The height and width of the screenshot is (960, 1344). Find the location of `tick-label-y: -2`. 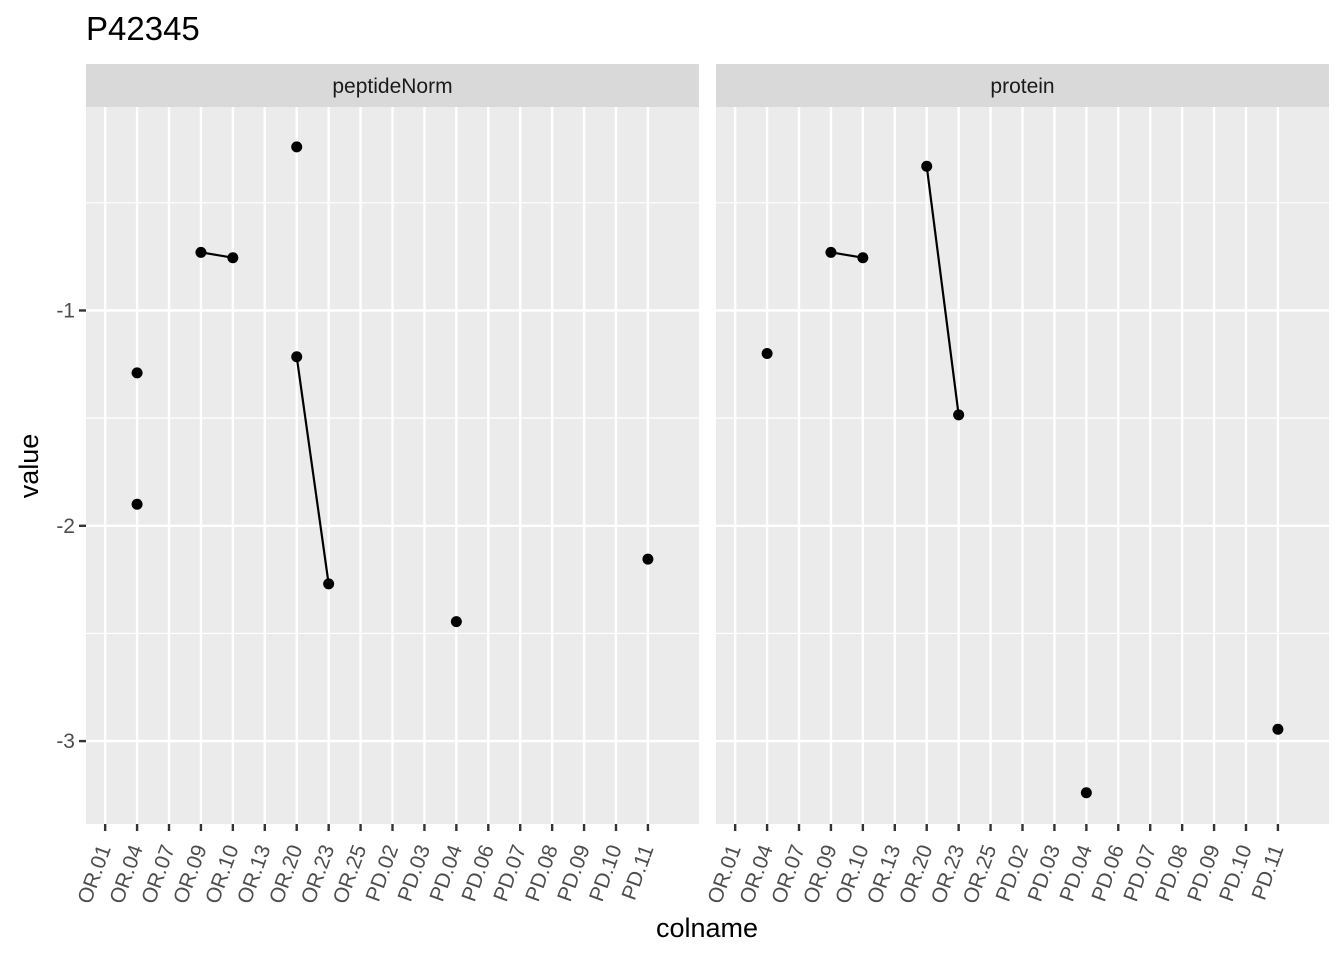

tick-label-y: -2 is located at coordinates (65, 526).